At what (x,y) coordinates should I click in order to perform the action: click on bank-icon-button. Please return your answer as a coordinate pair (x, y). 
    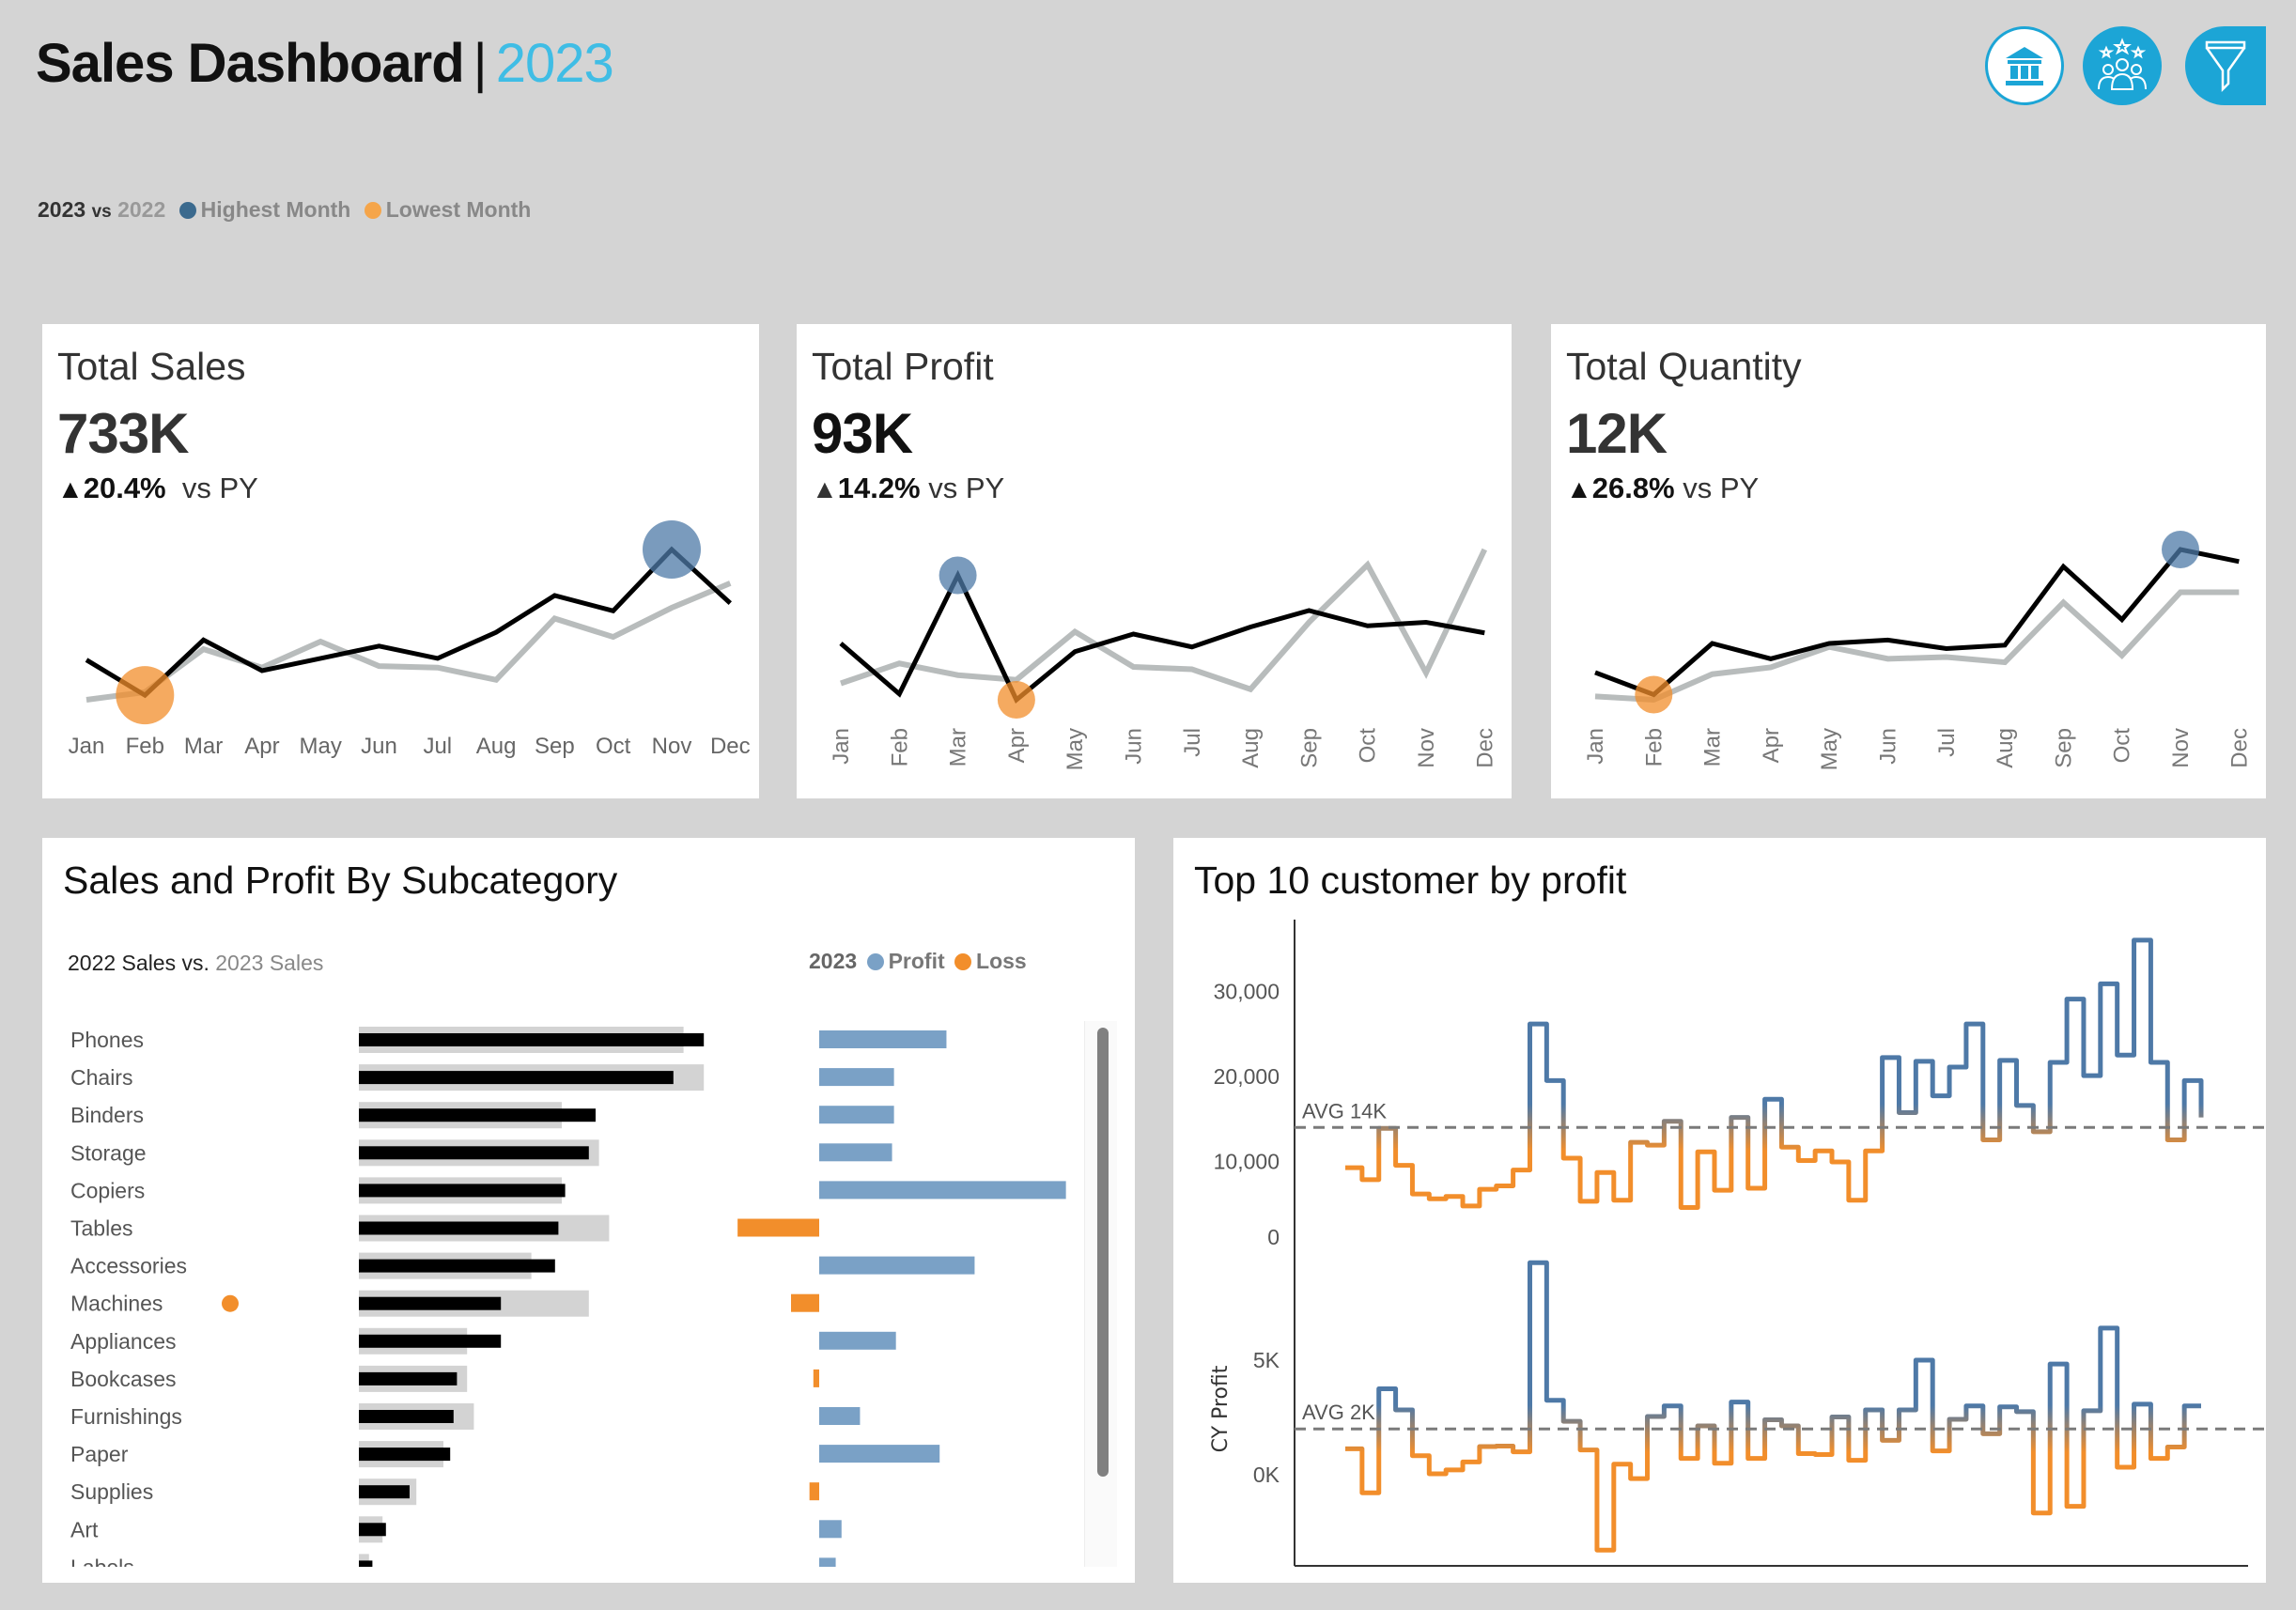
    Looking at the image, I should click on (2024, 65).